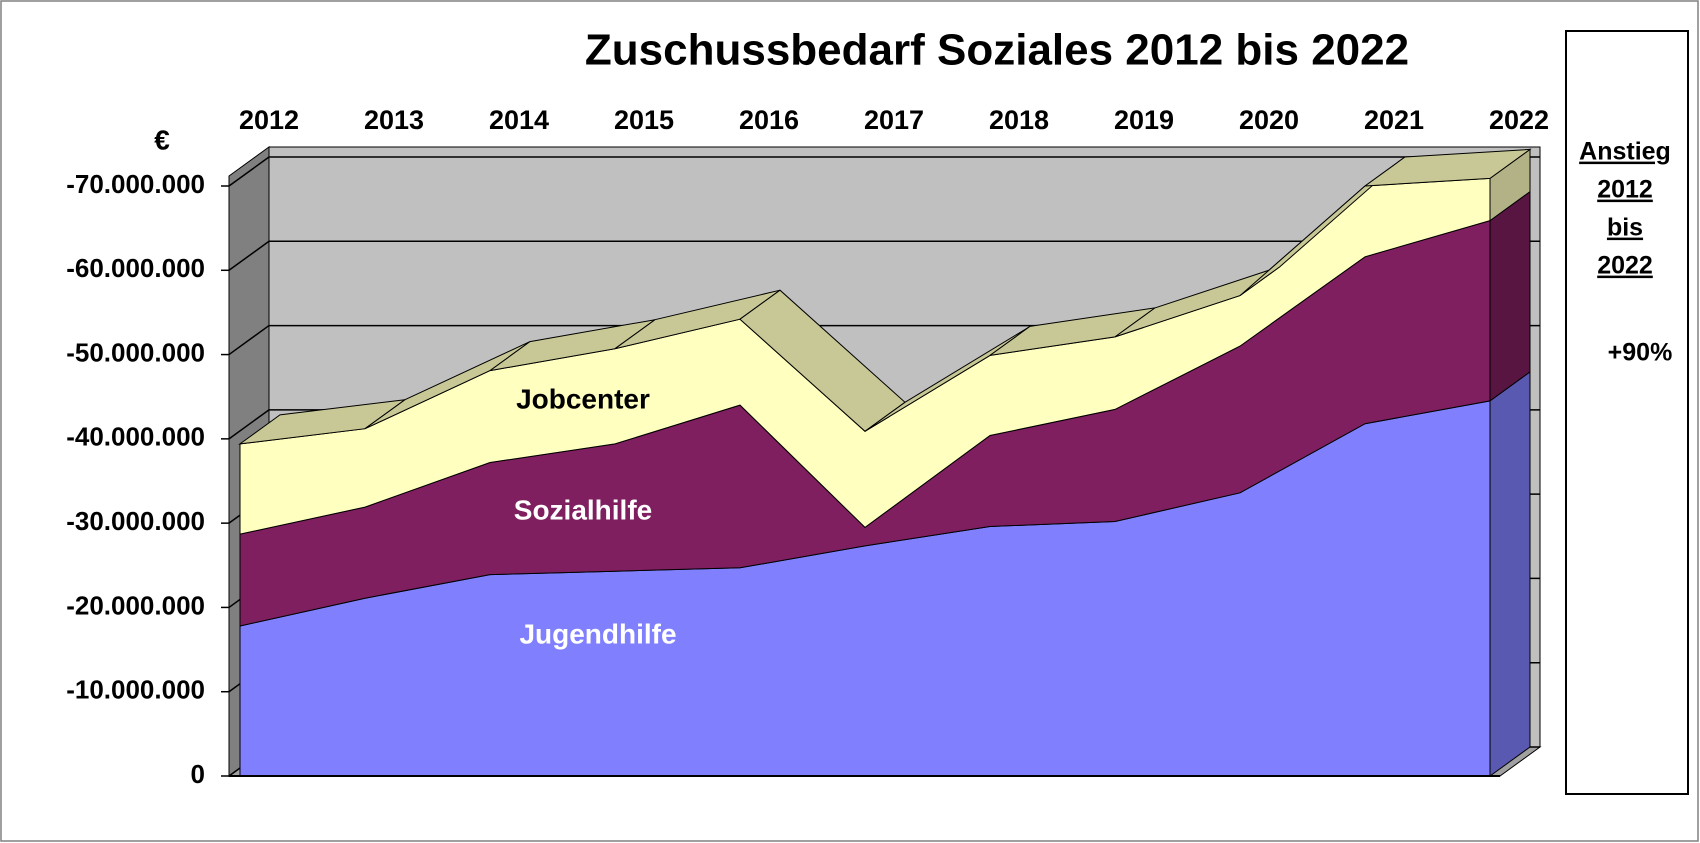  Describe the element at coordinates (597, 633) in the screenshot. I see `series-label: Jugendhilfe` at that location.